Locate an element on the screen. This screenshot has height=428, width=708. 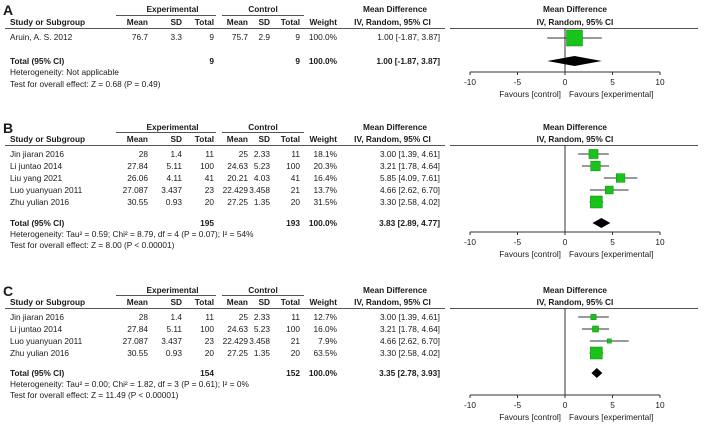
study-weight: 20.3% is located at coordinates (325, 166).